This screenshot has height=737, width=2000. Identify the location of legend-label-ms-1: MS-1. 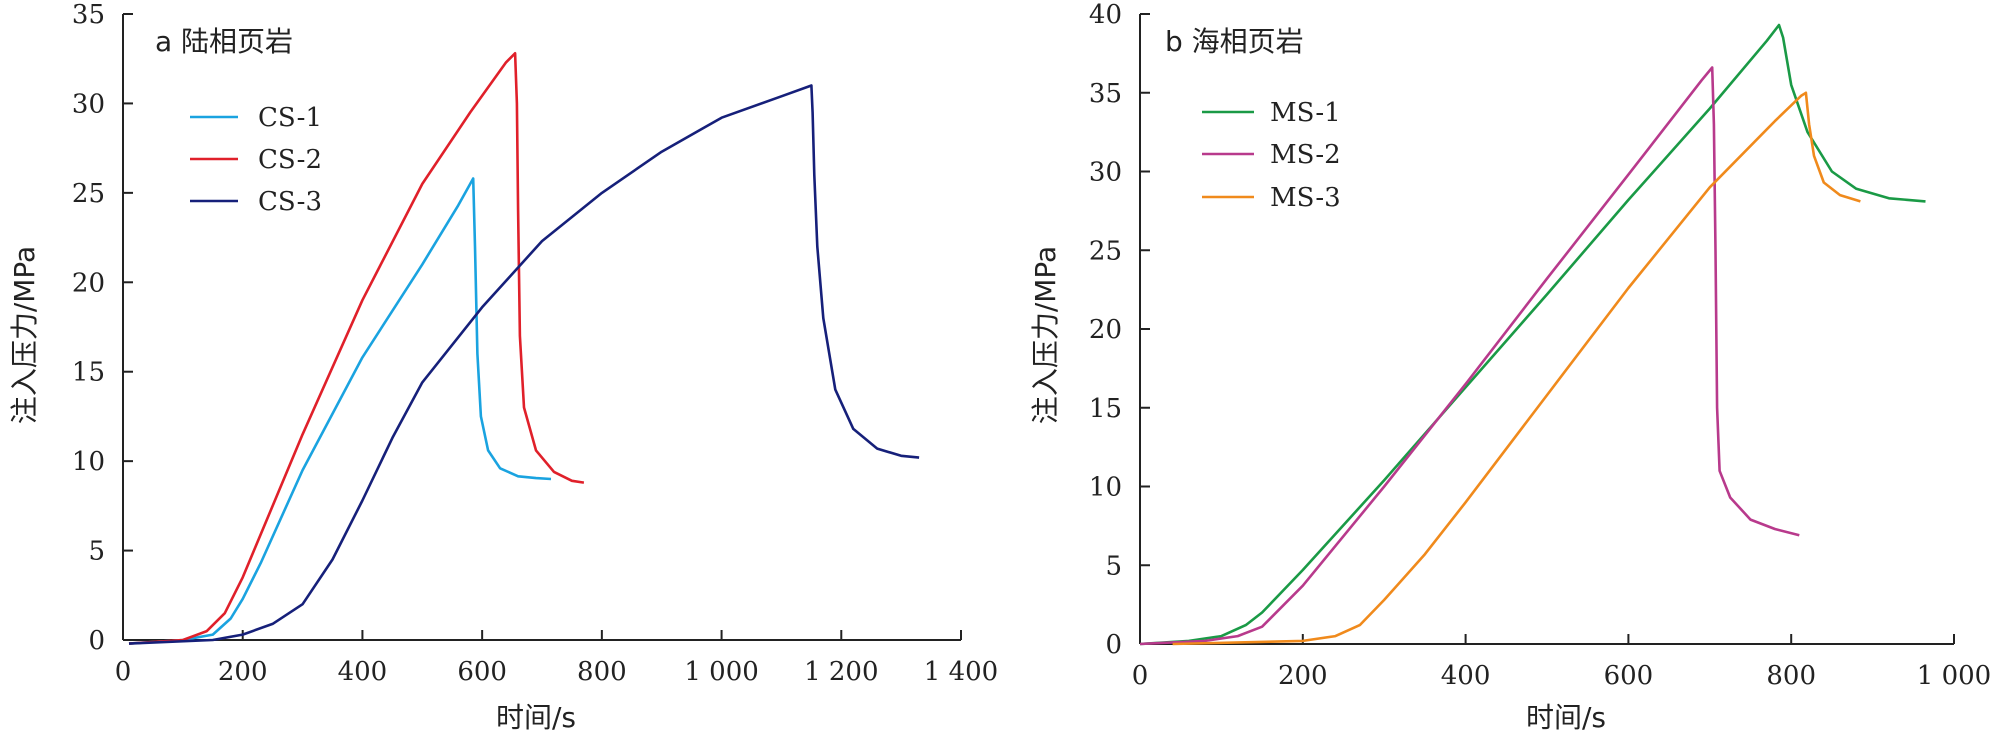
(1305, 113).